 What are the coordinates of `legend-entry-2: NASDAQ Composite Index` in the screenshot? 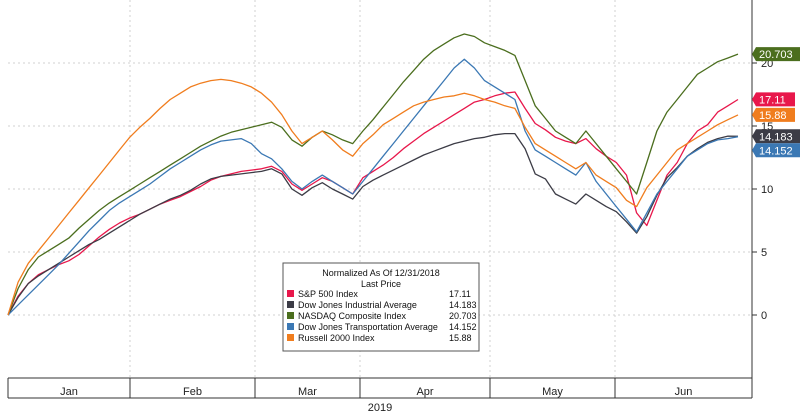 It's located at (352, 316).